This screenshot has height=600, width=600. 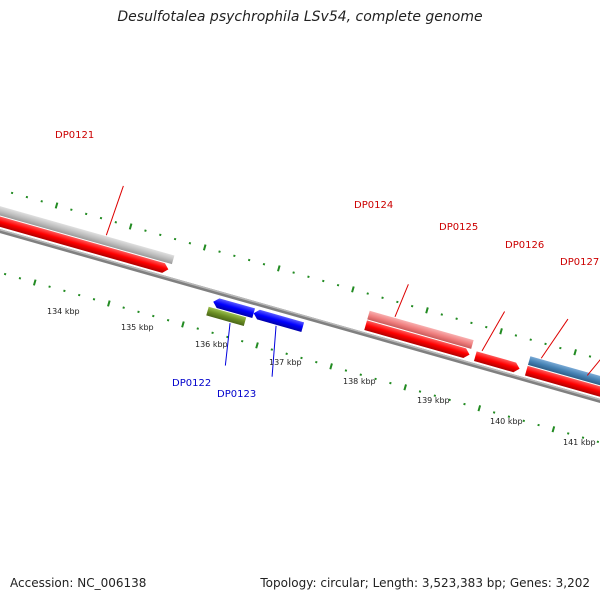 I want to click on accession-text: Accession: NC_006138, so click(x=78, y=583).